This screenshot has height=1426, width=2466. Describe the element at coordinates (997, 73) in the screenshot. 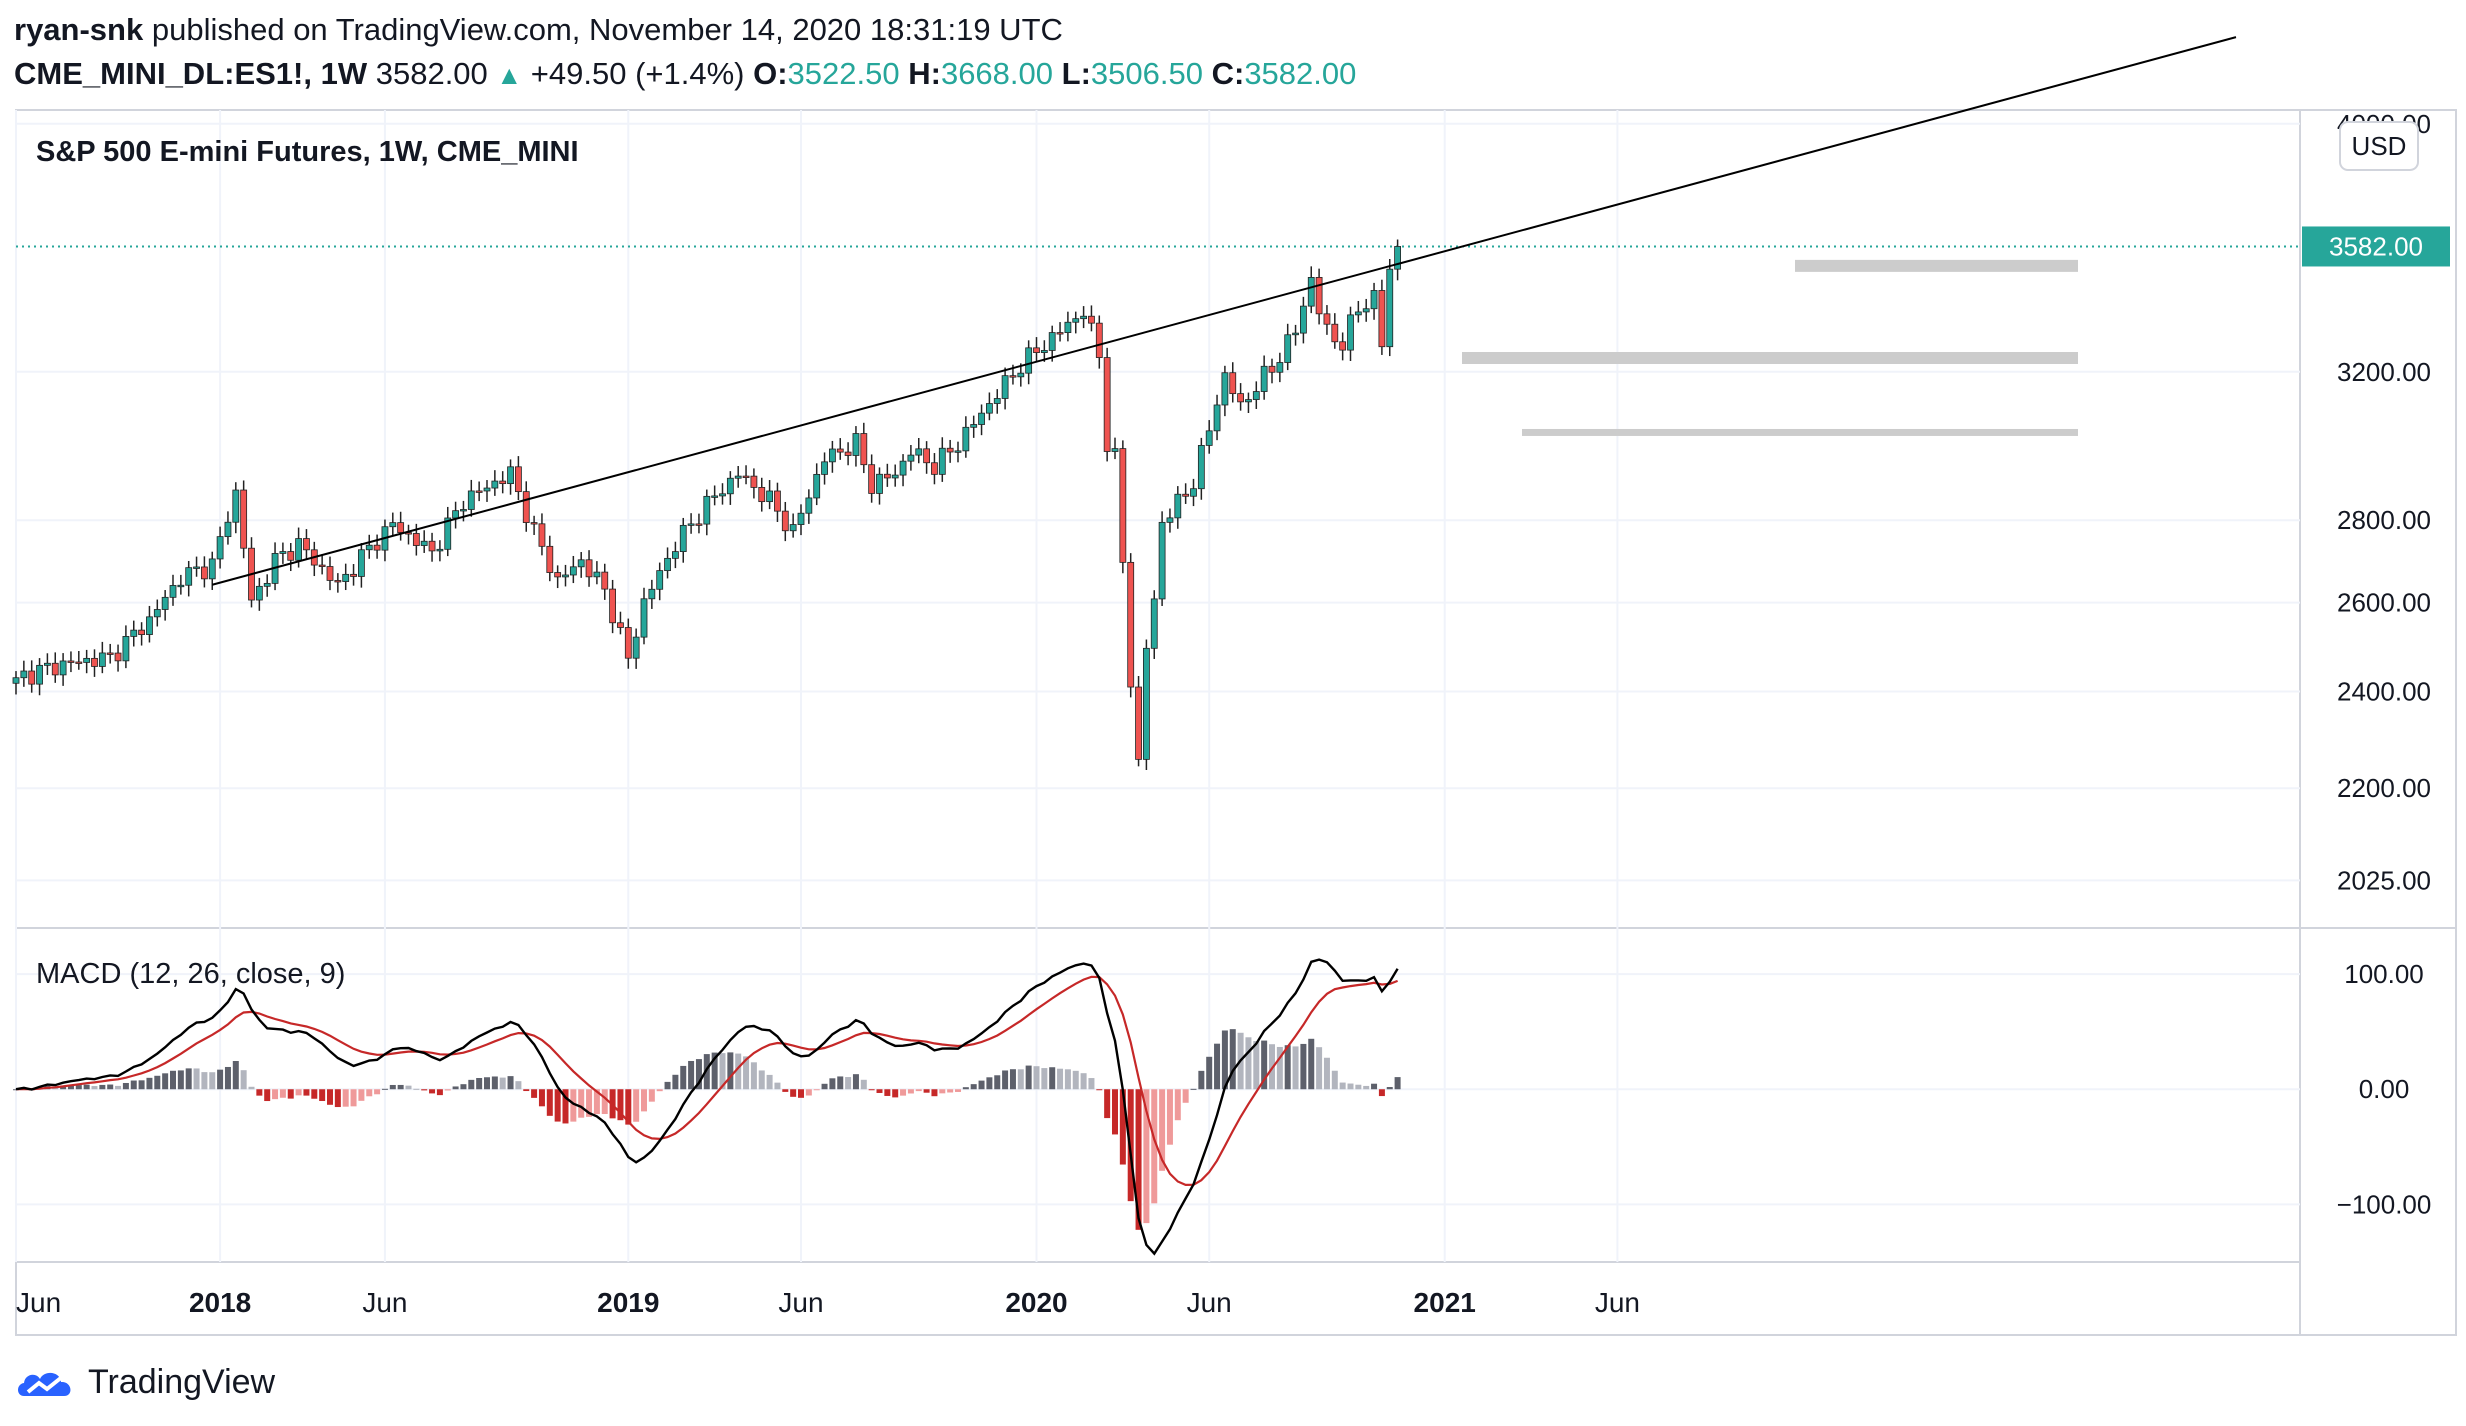

I see `high-value: 3668.00` at that location.